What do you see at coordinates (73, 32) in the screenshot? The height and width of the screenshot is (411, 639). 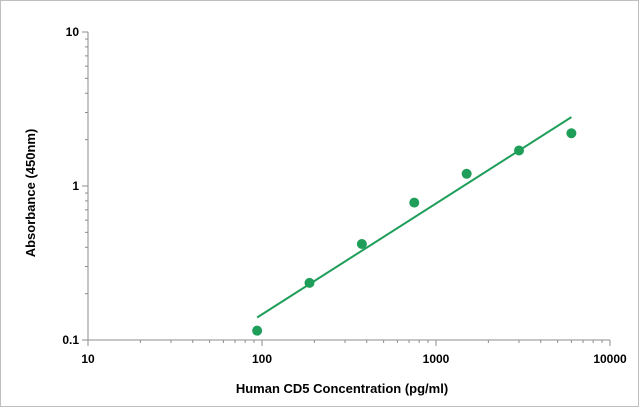 I see `y-tick-label: 10` at bounding box center [73, 32].